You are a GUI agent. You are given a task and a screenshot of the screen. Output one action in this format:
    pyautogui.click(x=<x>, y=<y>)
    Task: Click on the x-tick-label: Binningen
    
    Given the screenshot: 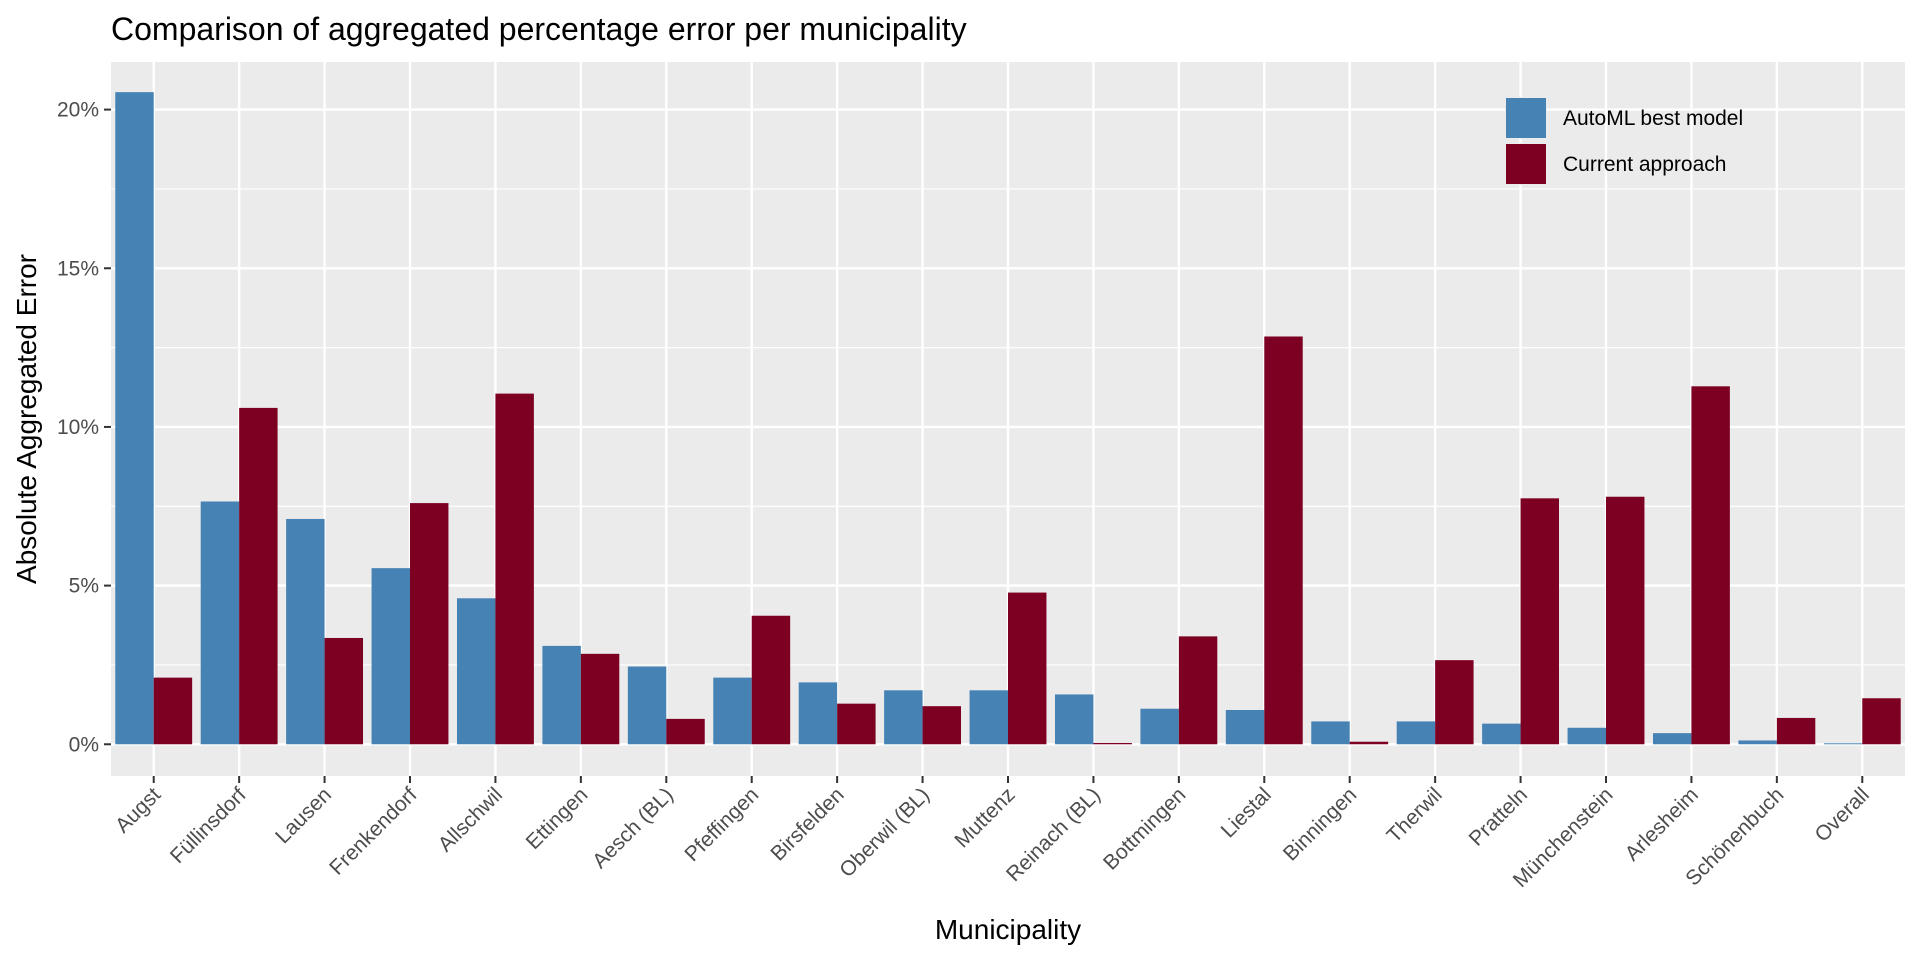 What is the action you would take?
    pyautogui.click(x=1320, y=824)
    